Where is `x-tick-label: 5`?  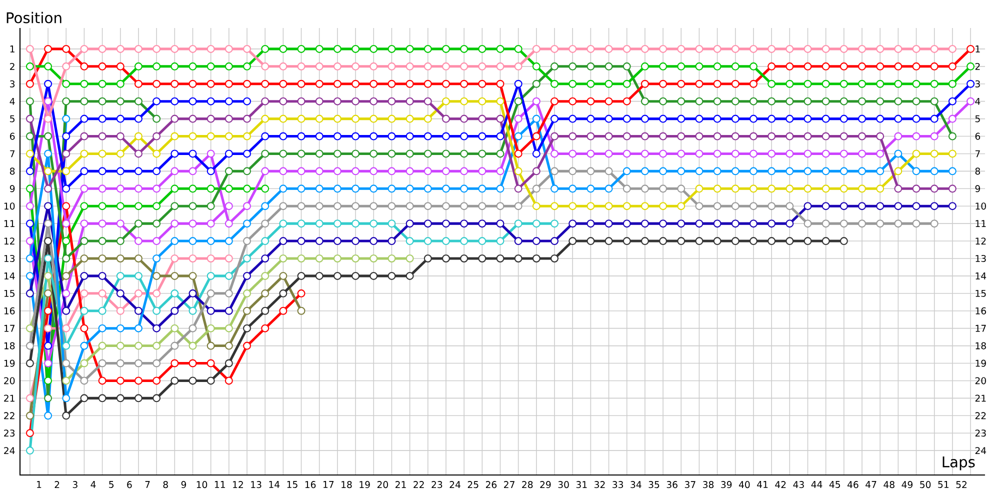 x-tick-label: 5 is located at coordinates (111, 484).